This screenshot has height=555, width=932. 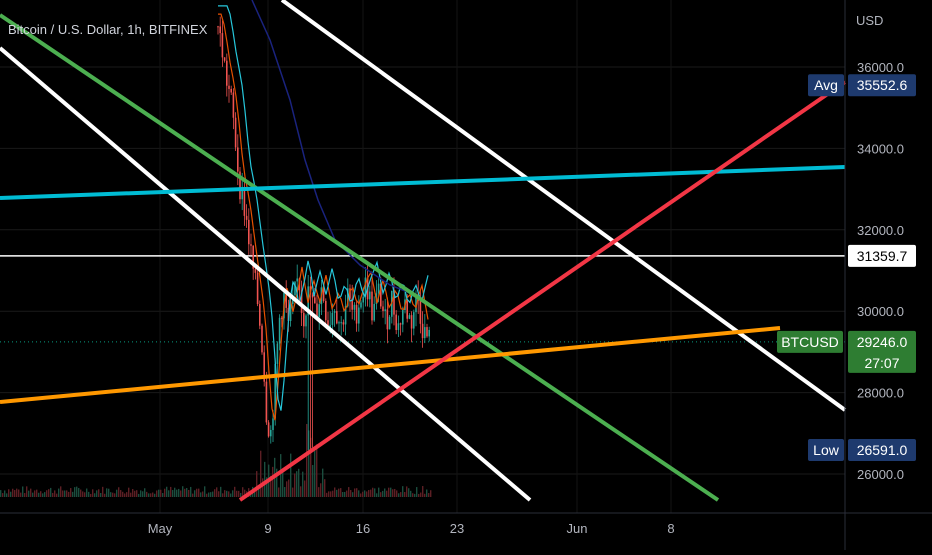 I want to click on currency-label: USD, so click(x=870, y=20).